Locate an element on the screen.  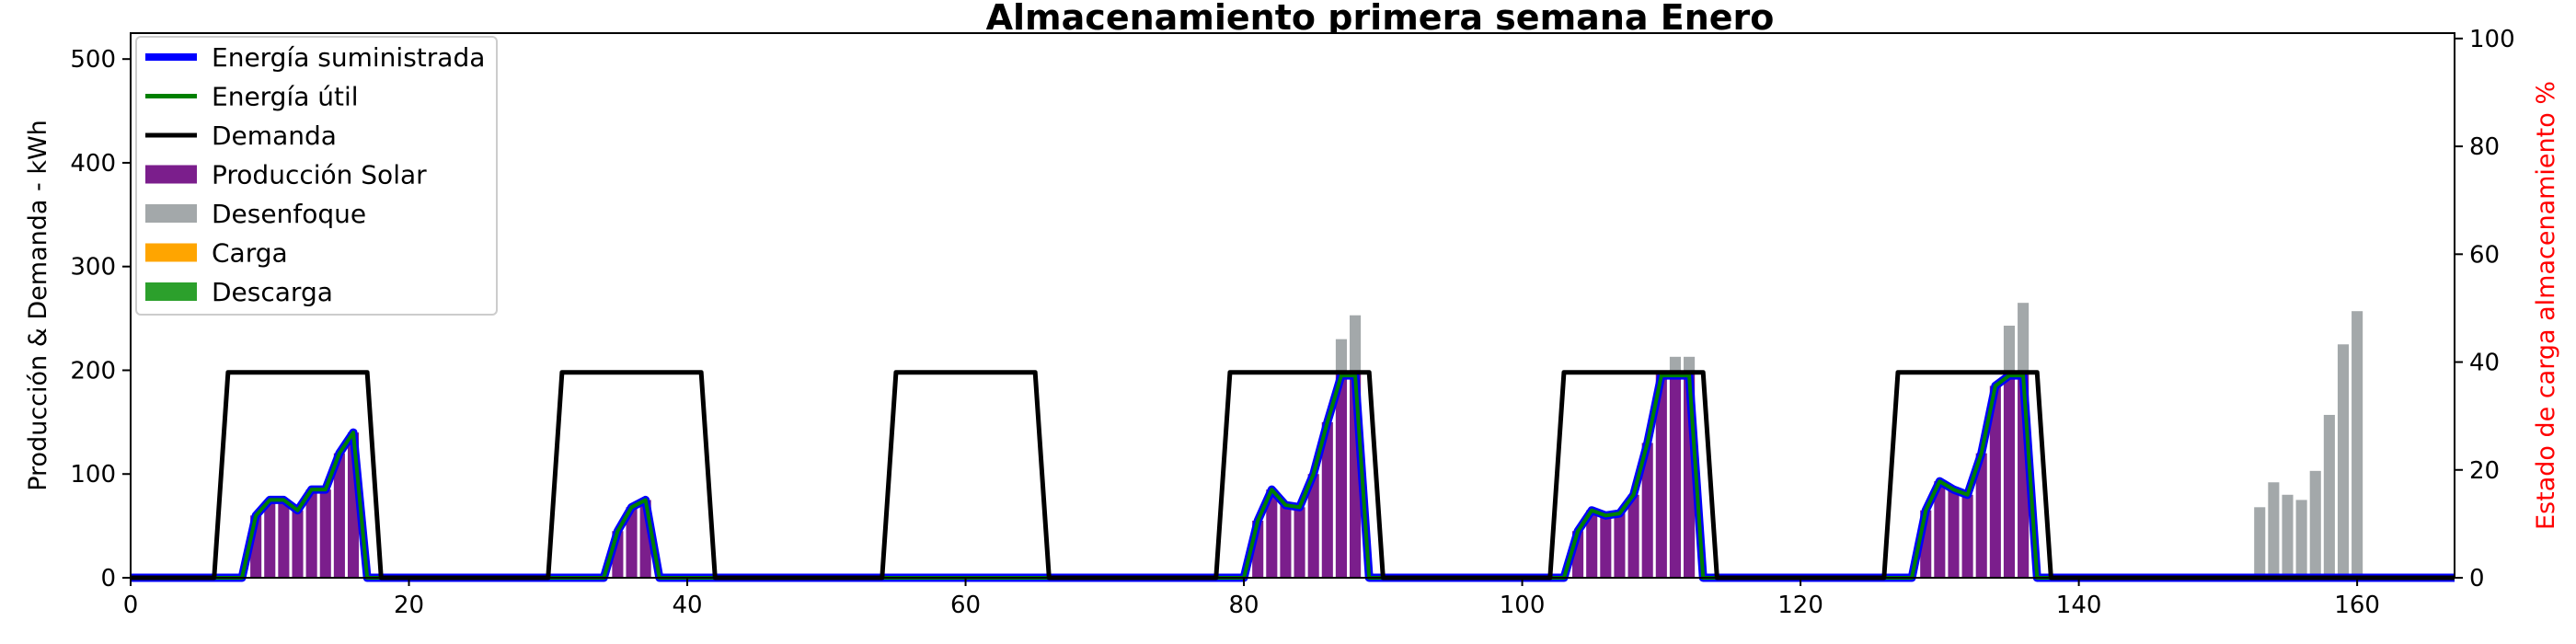
x-tick-label: 80 is located at coordinates (1244, 605).